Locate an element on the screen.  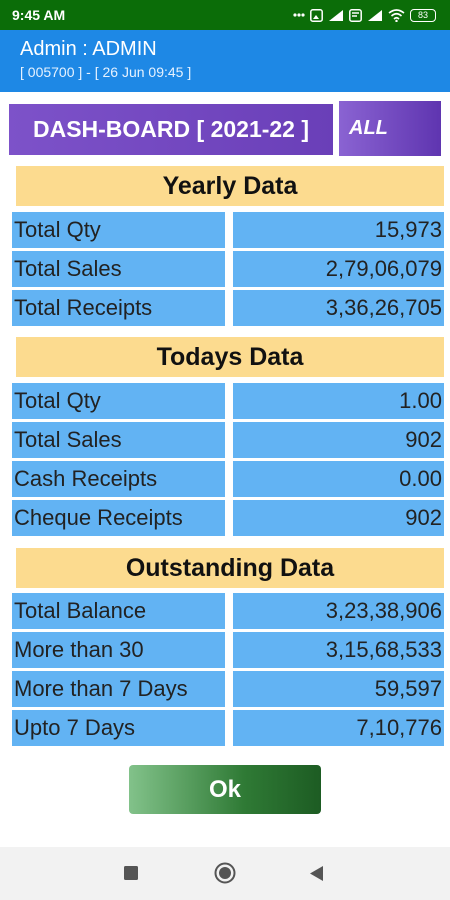
app-subtitle: [ 005700 ] - [ 26 Jun 09:45 ] is located at coordinates (106, 72).